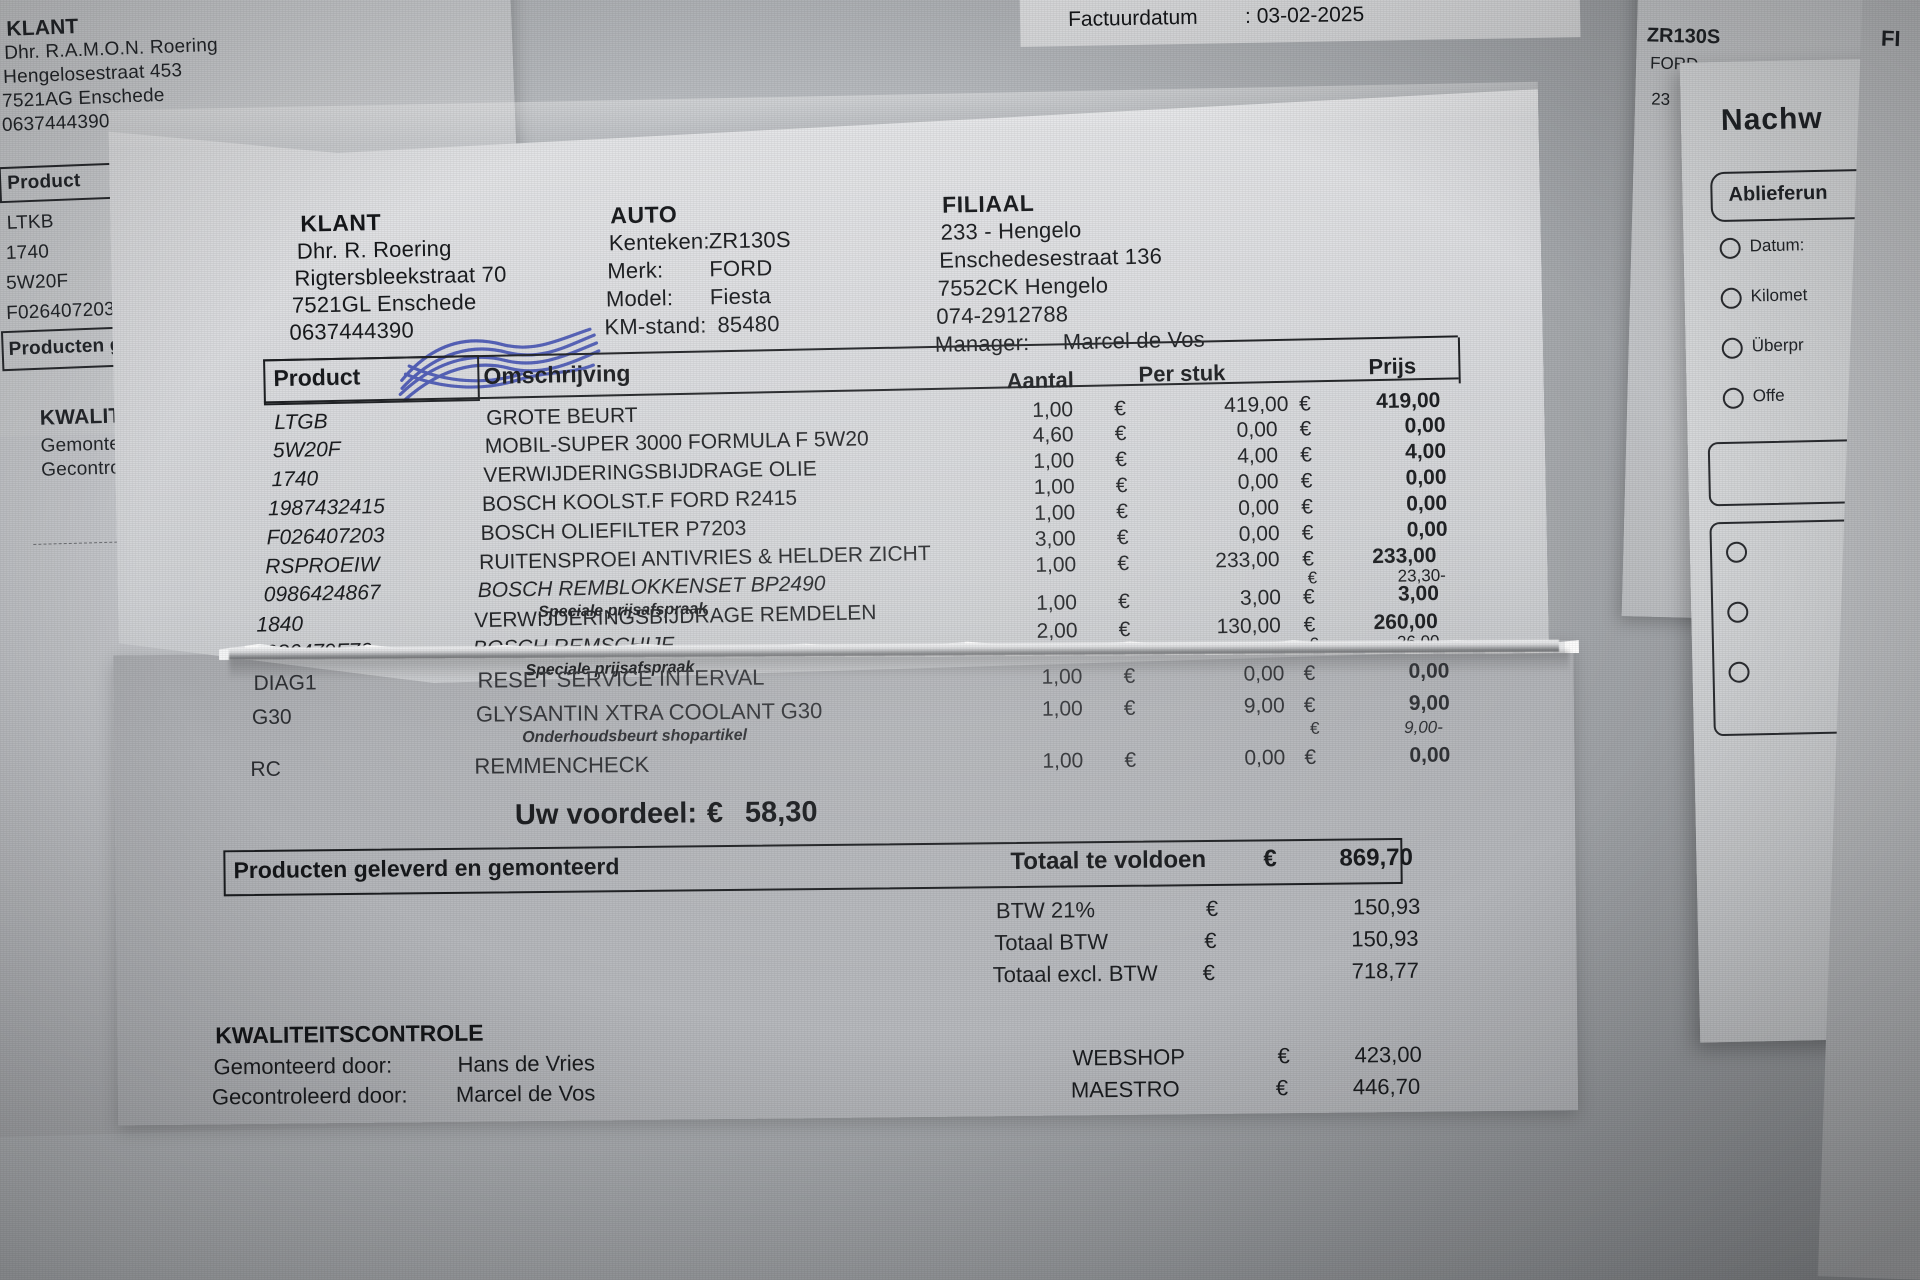 The width and height of the screenshot is (1920, 1280). What do you see at coordinates (1429, 703) in the screenshot?
I see `cell-prijs: 9,00` at bounding box center [1429, 703].